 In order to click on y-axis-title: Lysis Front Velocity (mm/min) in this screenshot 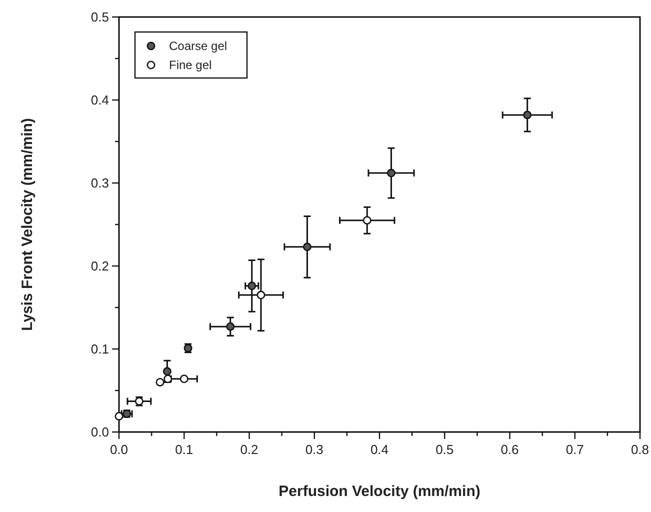, I will do `click(27, 224)`.